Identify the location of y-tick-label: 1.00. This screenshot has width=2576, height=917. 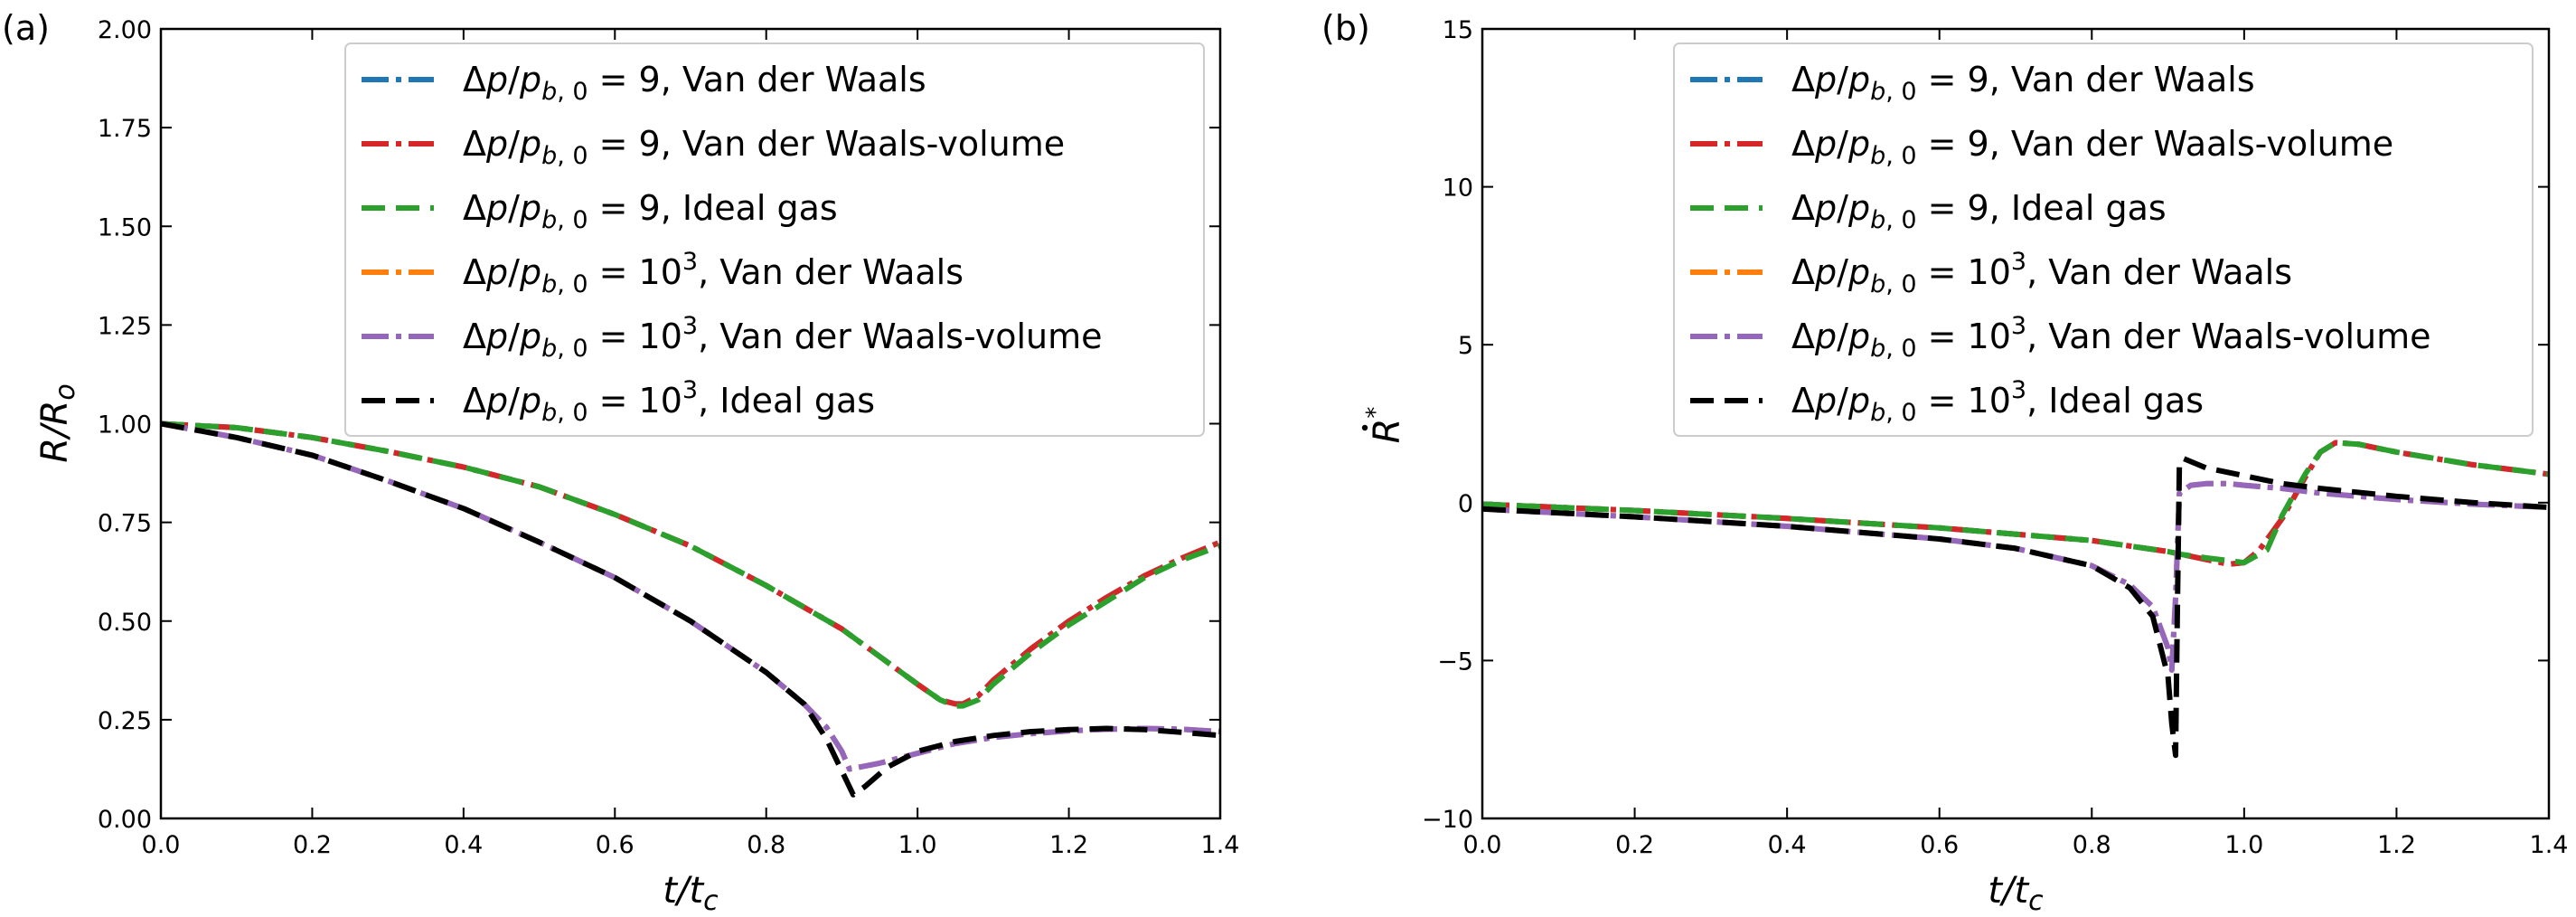
(125, 425).